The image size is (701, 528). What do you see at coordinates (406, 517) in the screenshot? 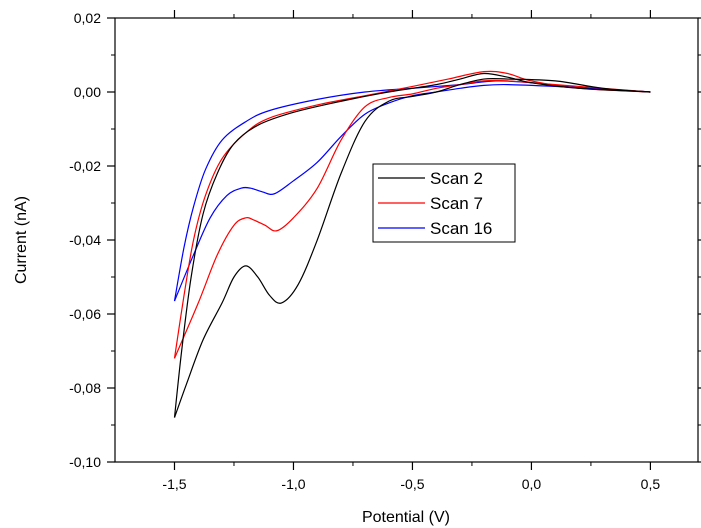
I see `x-axis-title: Potential (V)` at bounding box center [406, 517].